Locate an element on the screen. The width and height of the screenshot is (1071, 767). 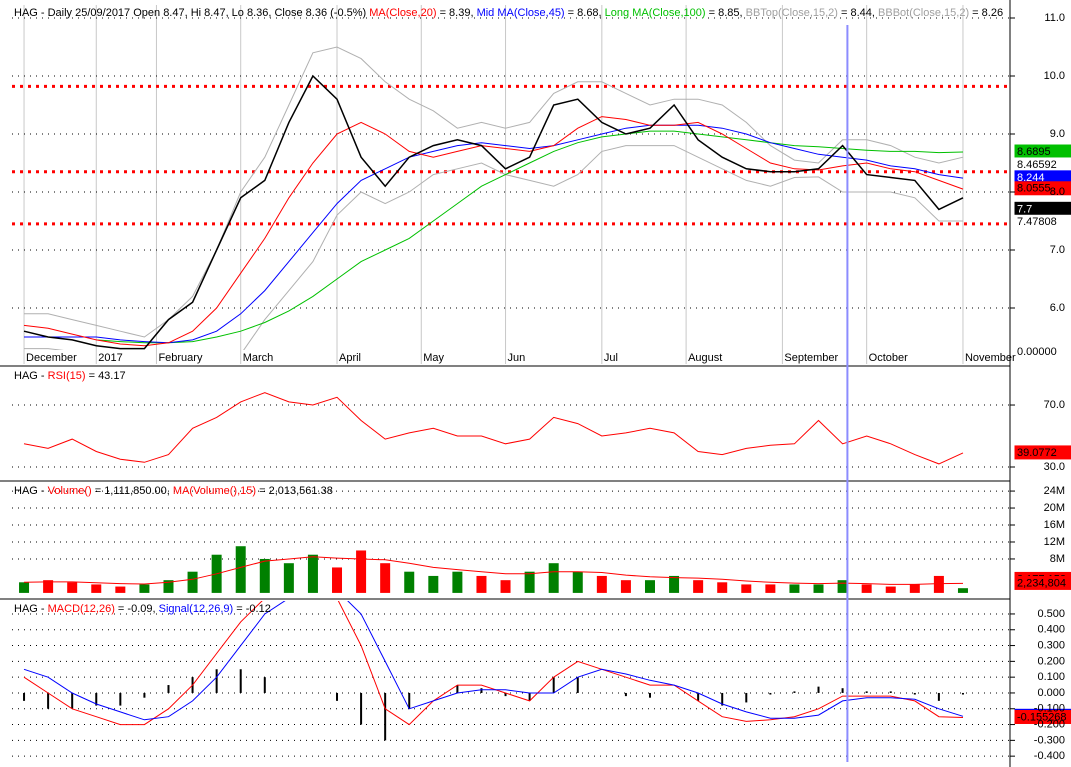
plot-area is located at coordinates (511, 541).